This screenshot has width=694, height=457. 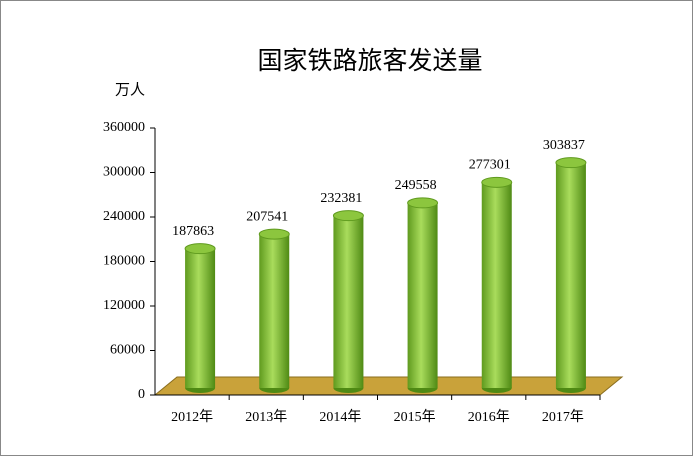 What do you see at coordinates (369, 60) in the screenshot?
I see `chart-title: 国家铁路旅客发送量` at bounding box center [369, 60].